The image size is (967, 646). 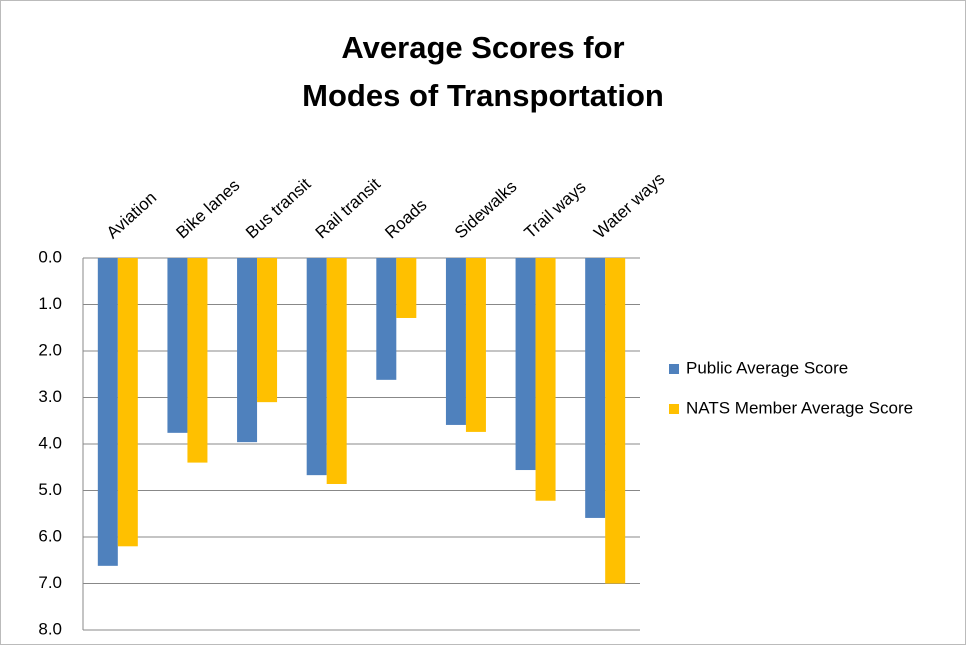 I want to click on y-tick-label: 5.0, so click(x=50, y=489).